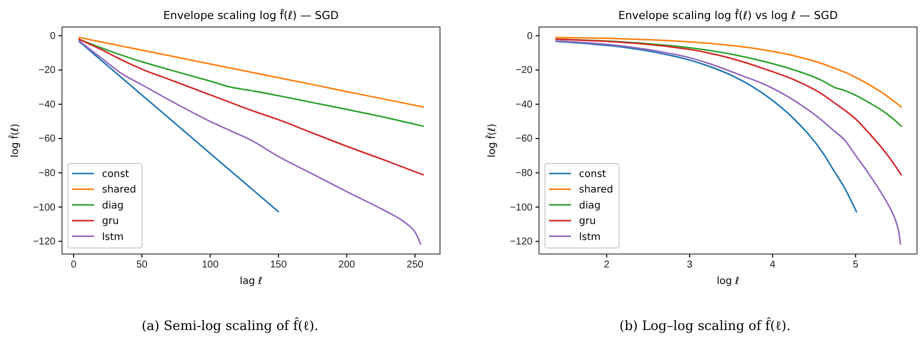 This screenshot has width=924, height=361. What do you see at coordinates (142, 265) in the screenshot?
I see `x-tick-label: 50` at bounding box center [142, 265].